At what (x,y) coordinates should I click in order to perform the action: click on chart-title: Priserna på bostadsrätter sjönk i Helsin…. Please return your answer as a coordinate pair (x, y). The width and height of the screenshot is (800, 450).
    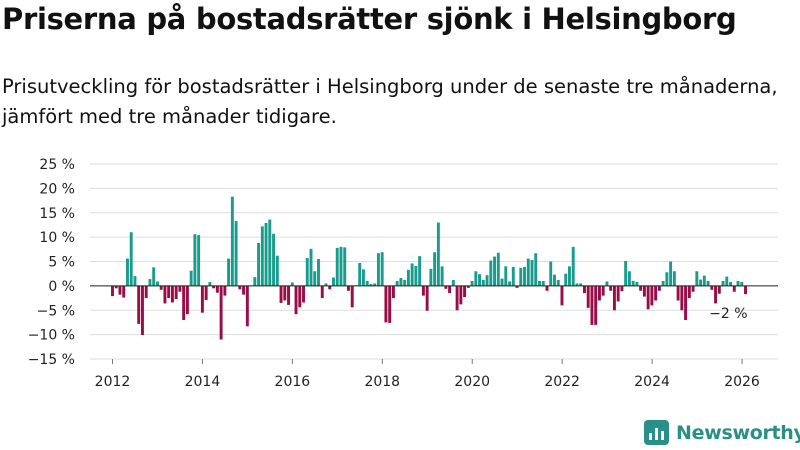
    Looking at the image, I should click on (369, 19).